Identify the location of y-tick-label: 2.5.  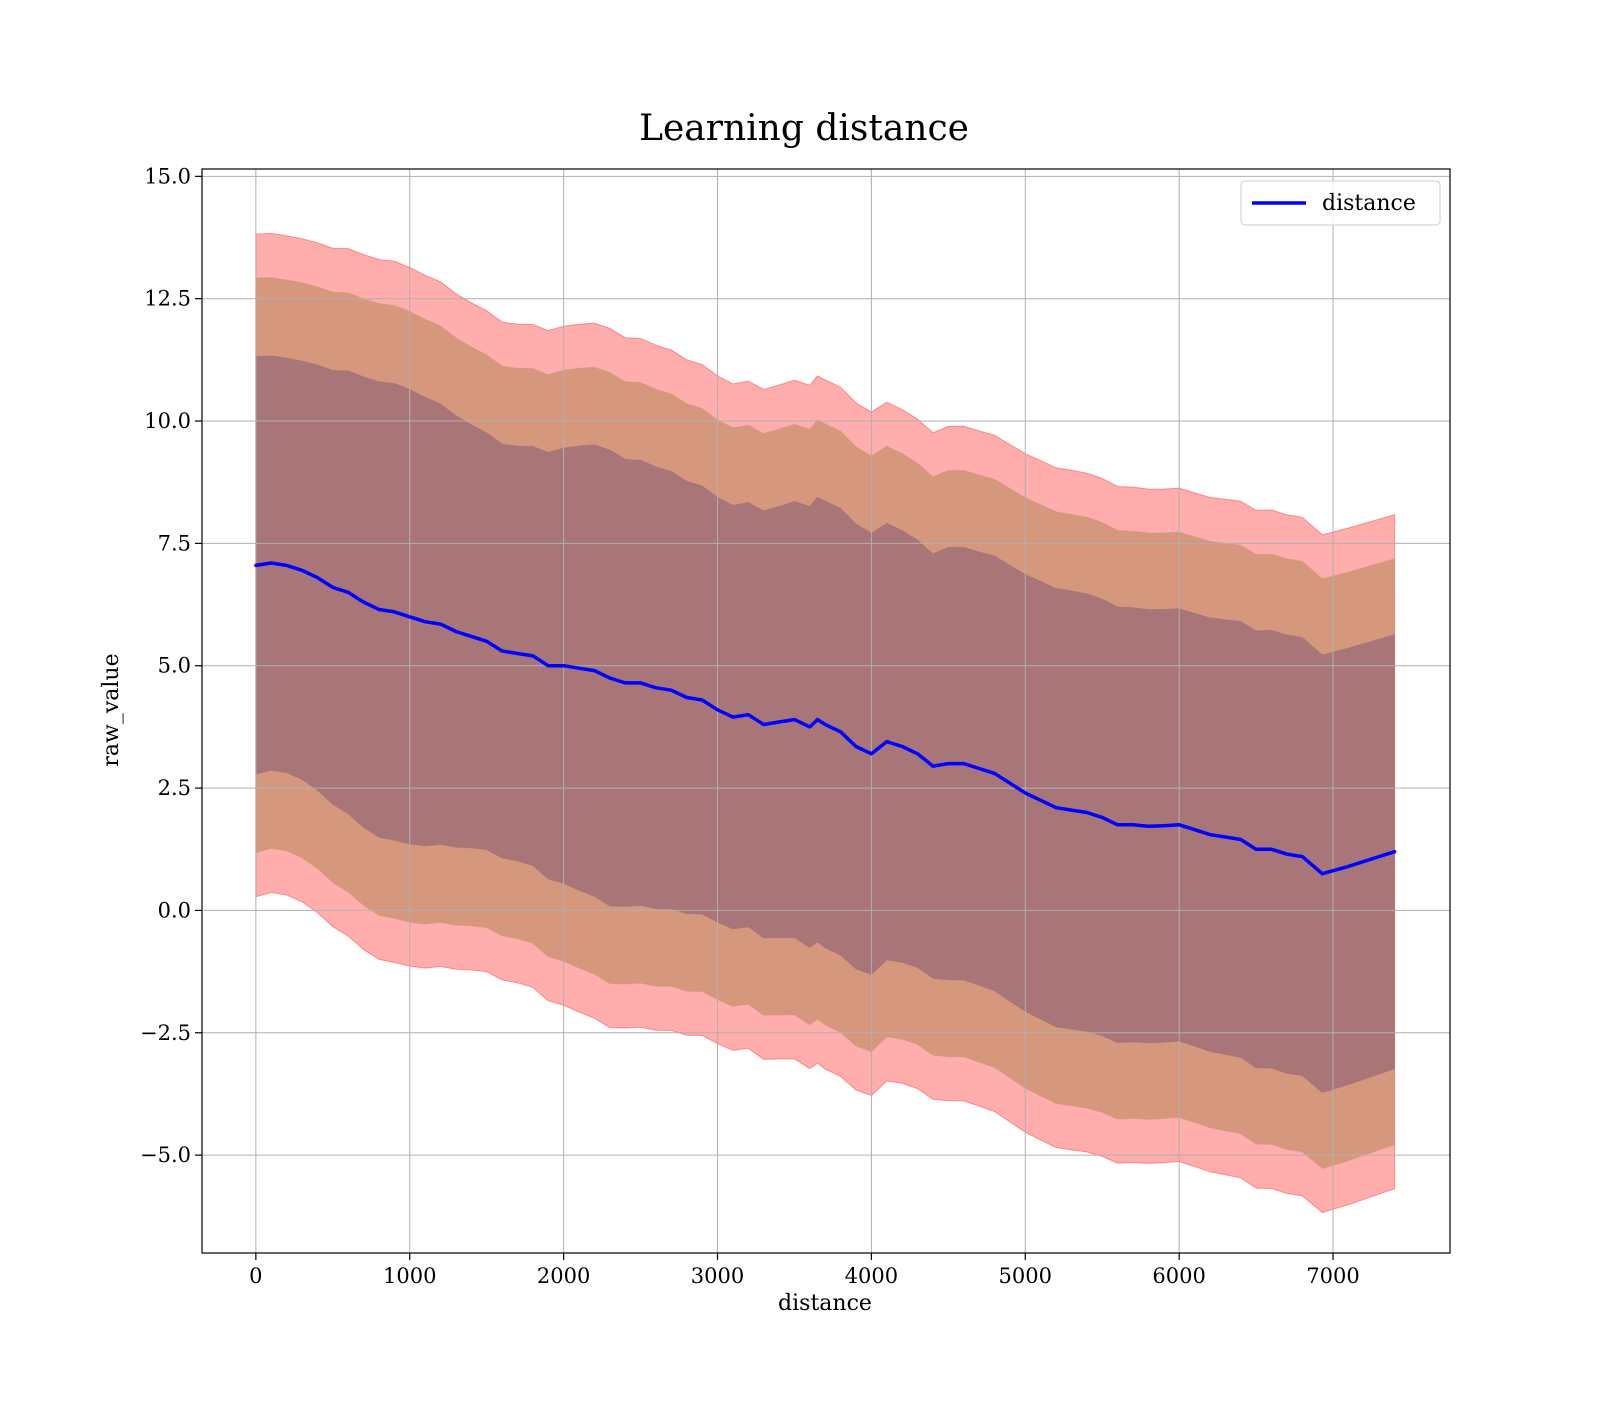
(174, 788).